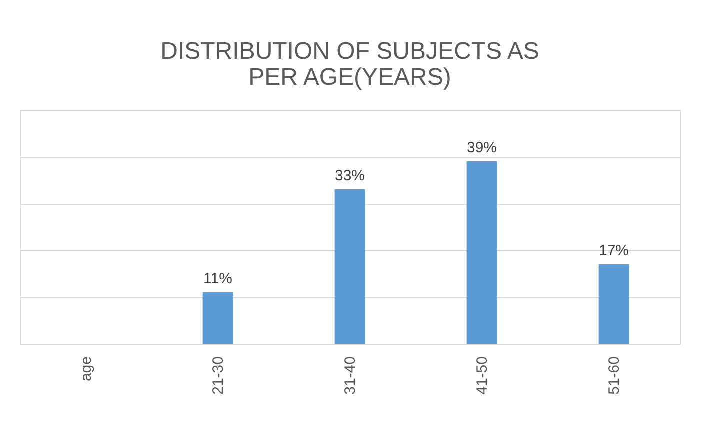 This screenshot has height=430, width=711. What do you see at coordinates (350, 64) in the screenshot?
I see `chart-title: DISTRIBUTION OF SUBJECTS AS PER AGE(YEARS)` at bounding box center [350, 64].